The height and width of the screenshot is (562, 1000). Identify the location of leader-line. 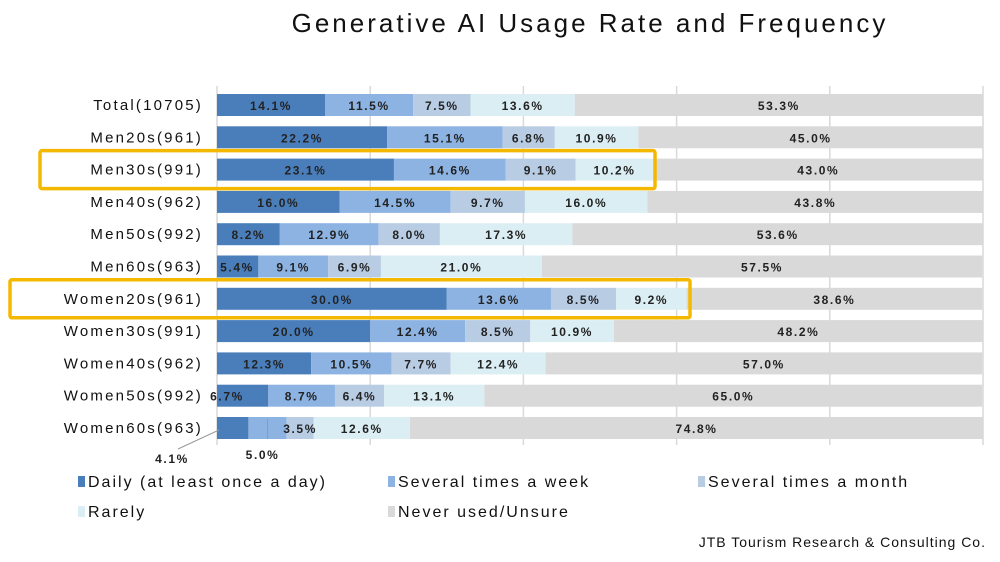
(198, 439).